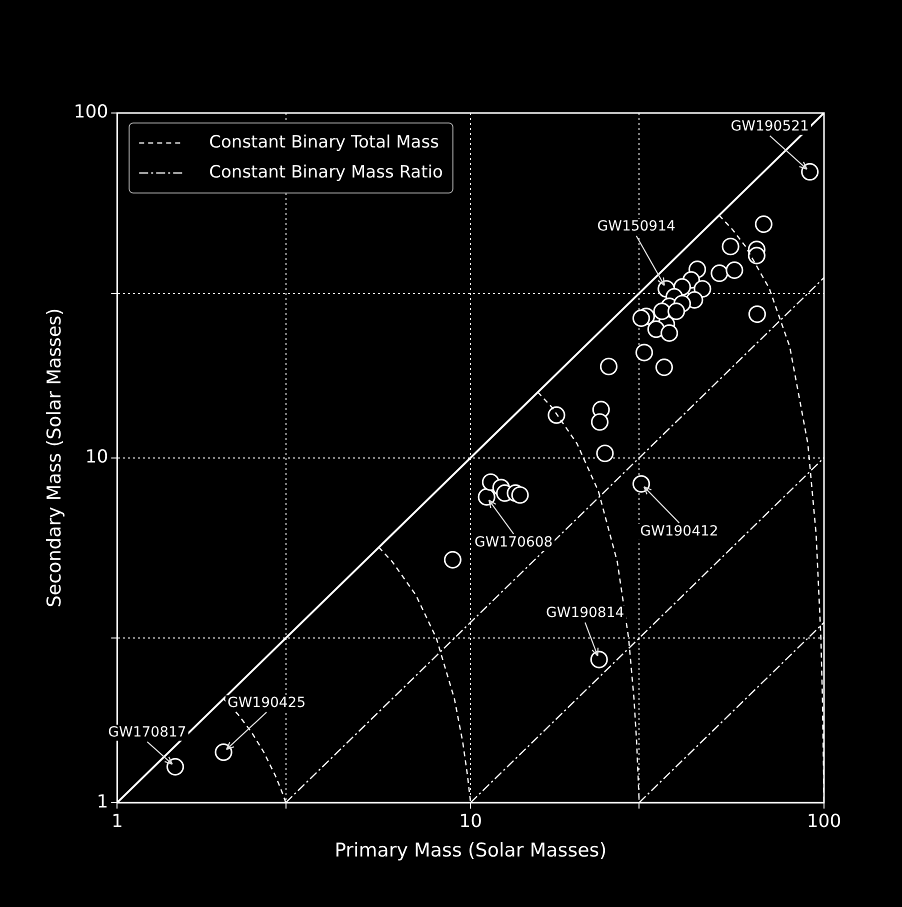 This screenshot has height=907, width=902. I want to click on annotation: GW150914, so click(636, 226).